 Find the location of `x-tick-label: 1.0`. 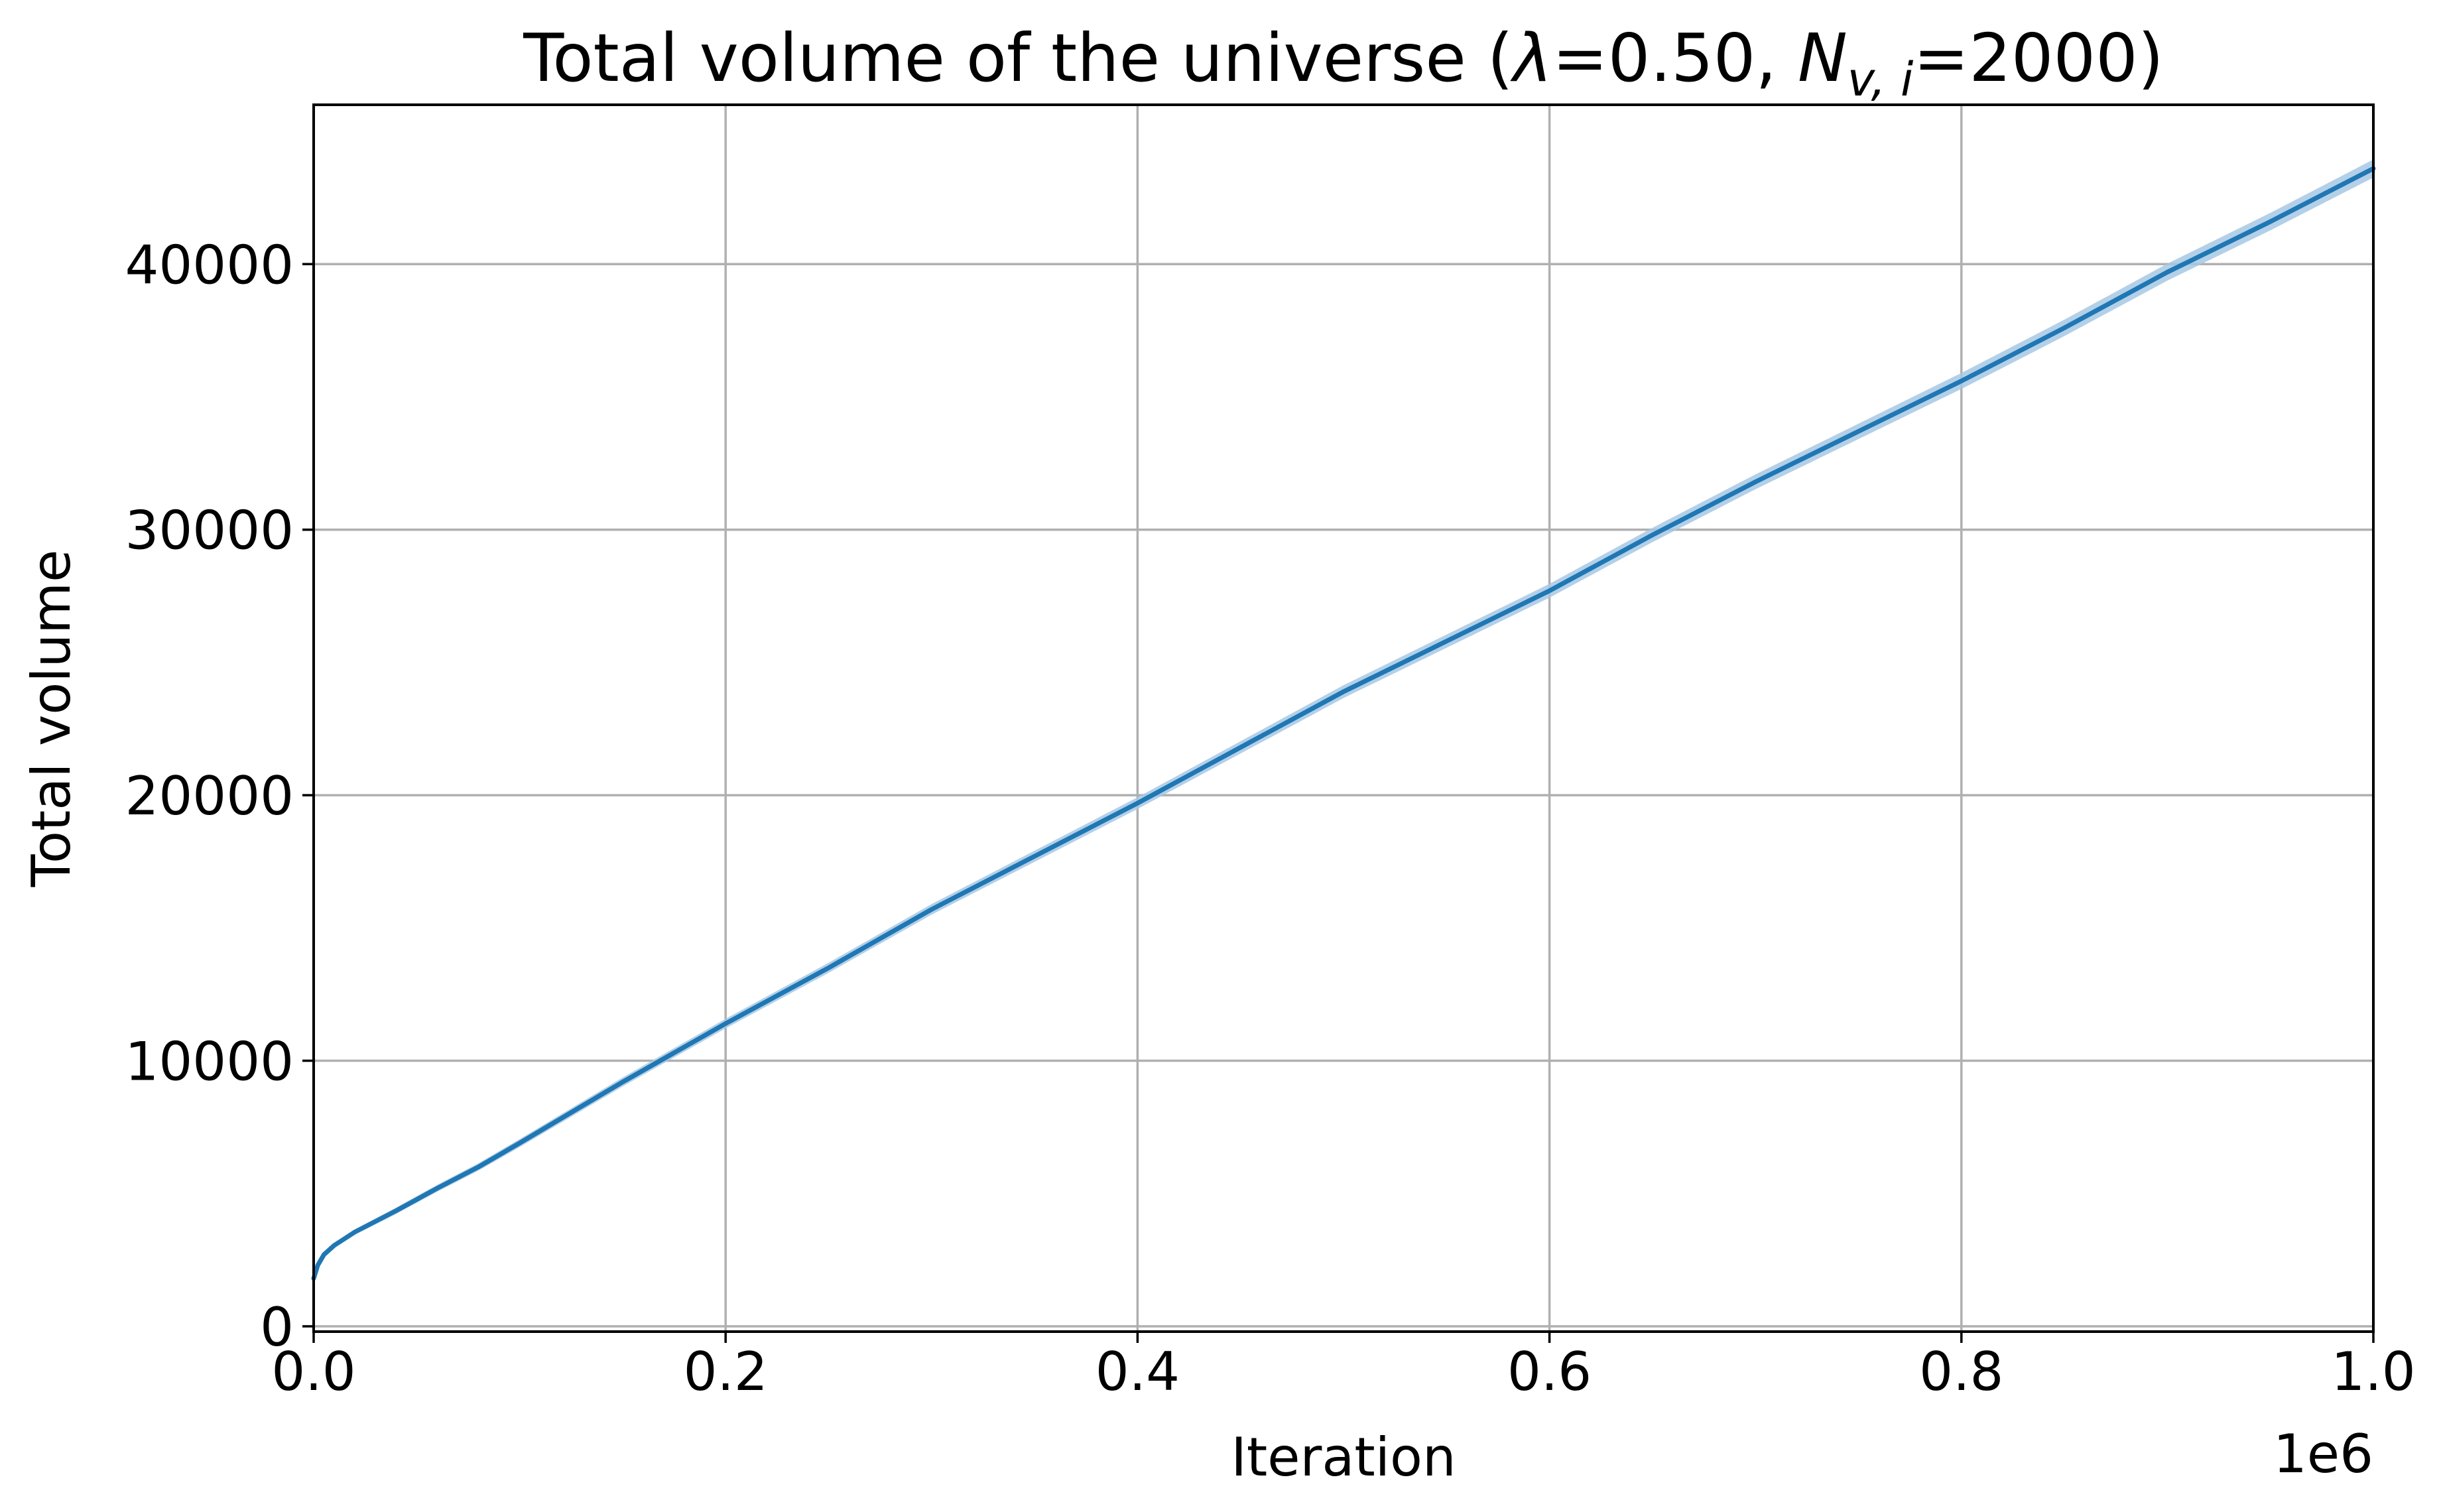

x-tick-label: 1.0 is located at coordinates (2373, 1372).